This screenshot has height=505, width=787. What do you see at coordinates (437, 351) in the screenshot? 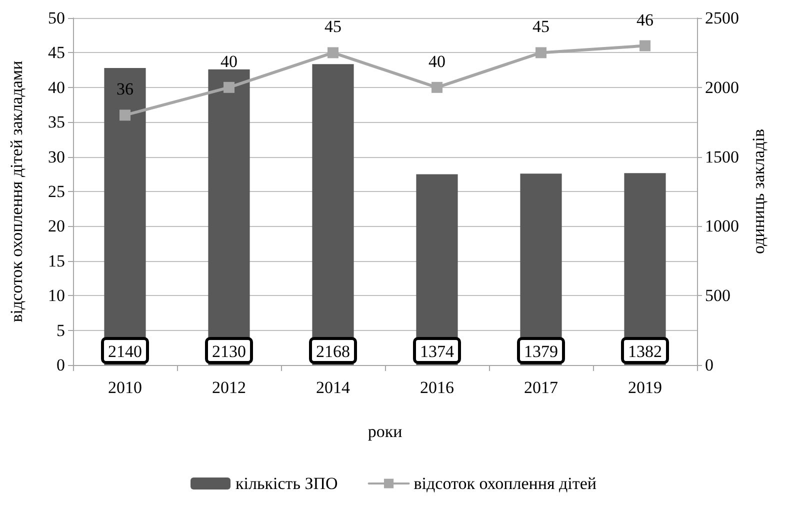
I see `data-label: 1374` at bounding box center [437, 351].